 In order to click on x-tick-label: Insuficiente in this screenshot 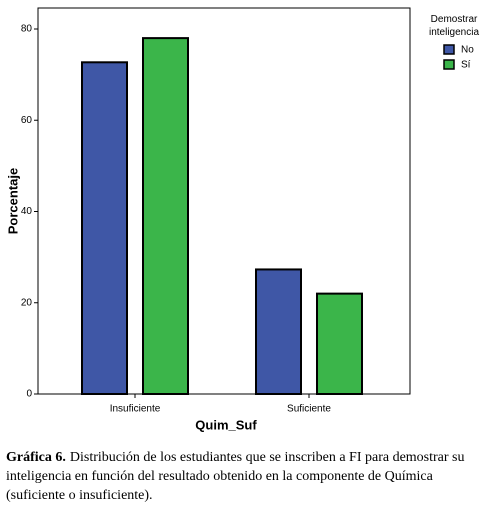, I will do `click(135, 409)`.